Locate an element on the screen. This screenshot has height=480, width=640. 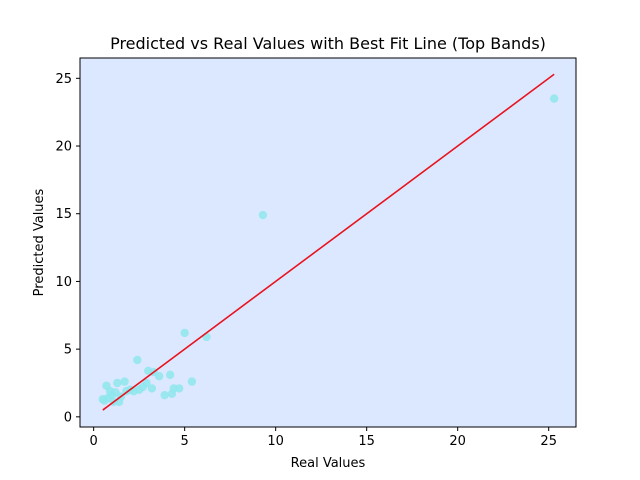
x-tick-label-3: 15 is located at coordinates (366, 441).